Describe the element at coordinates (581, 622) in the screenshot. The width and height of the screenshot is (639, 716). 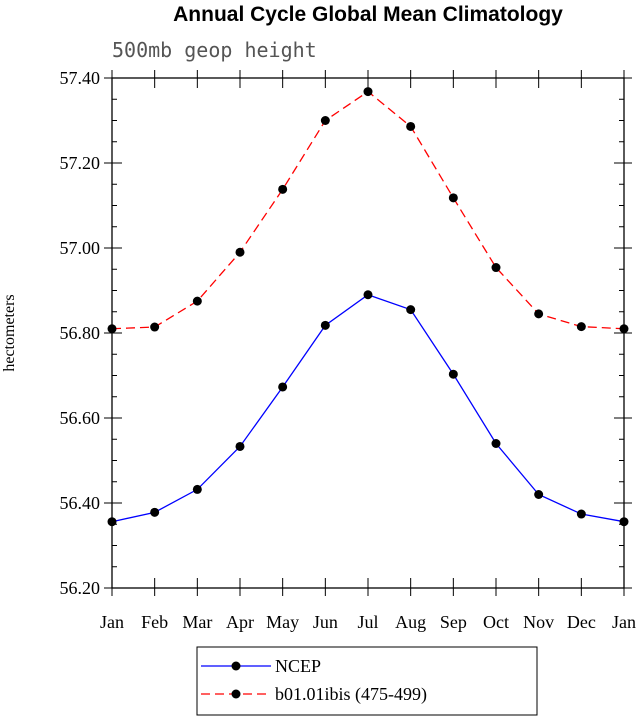
I see `x-tick-label: Dec` at that location.